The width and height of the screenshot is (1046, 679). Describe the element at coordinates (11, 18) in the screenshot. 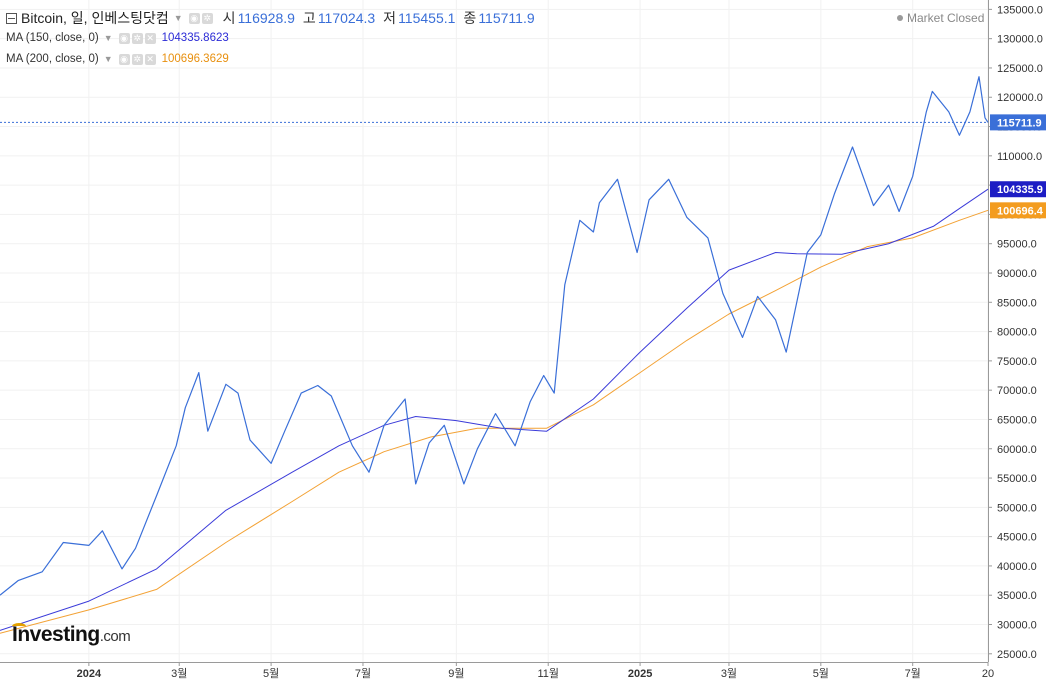

I see `collapse-icon` at that location.